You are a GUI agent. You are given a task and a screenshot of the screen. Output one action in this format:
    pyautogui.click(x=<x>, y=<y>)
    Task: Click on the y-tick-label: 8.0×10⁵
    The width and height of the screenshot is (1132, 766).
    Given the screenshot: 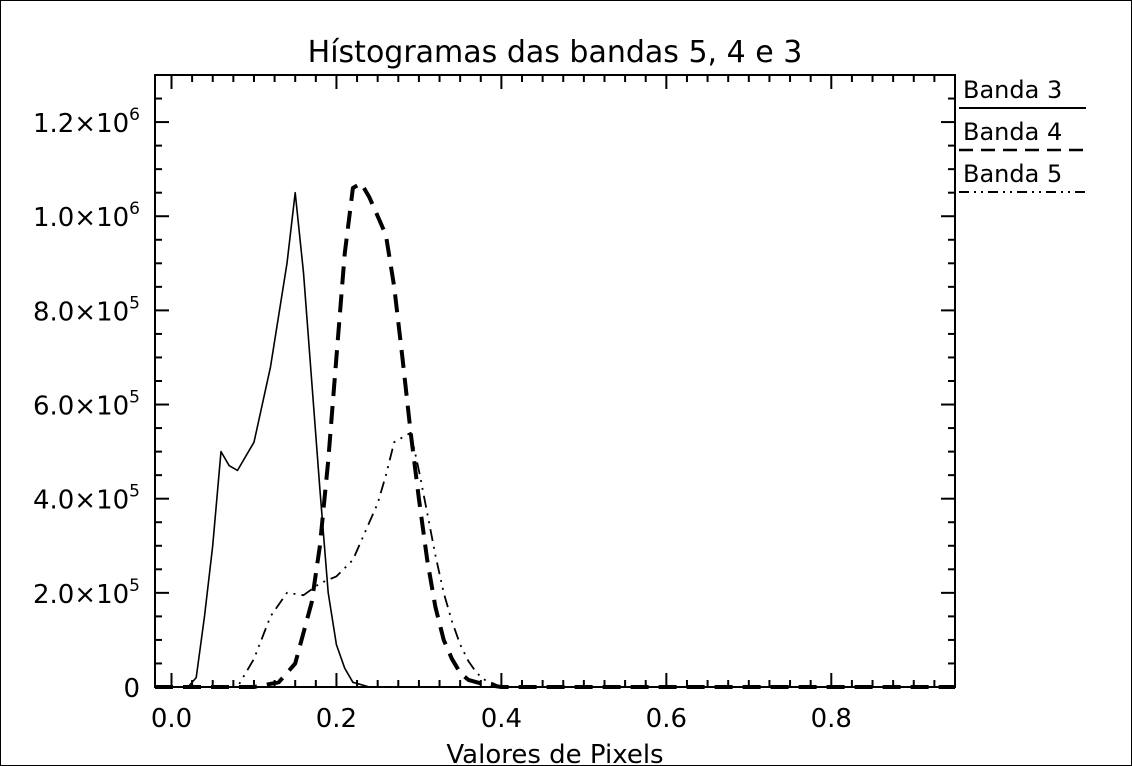 What is the action you would take?
    pyautogui.click(x=86, y=310)
    